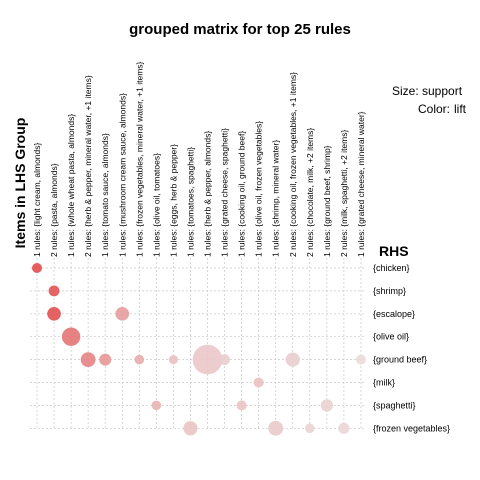 The image size is (480, 480). Describe the element at coordinates (442, 91) in the screenshot. I see `legend-size-value: support` at that location.